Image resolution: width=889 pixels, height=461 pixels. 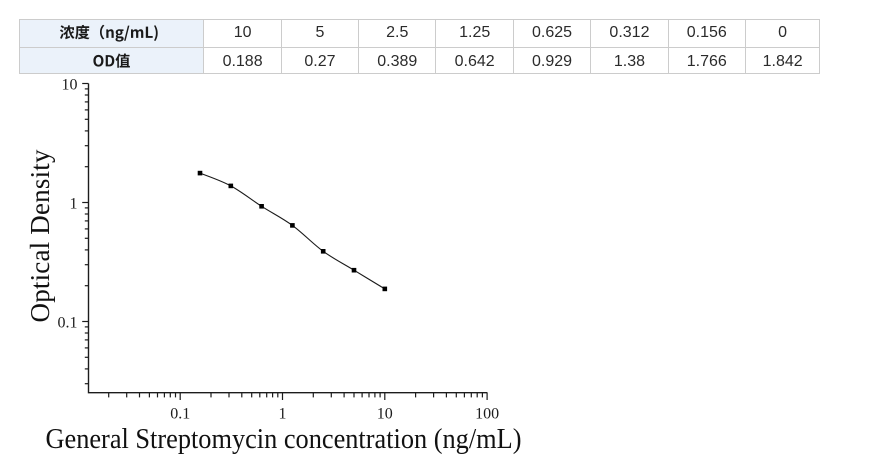 What do you see at coordinates (487, 414) in the screenshot?
I see `svg-text: 100` at bounding box center [487, 414].